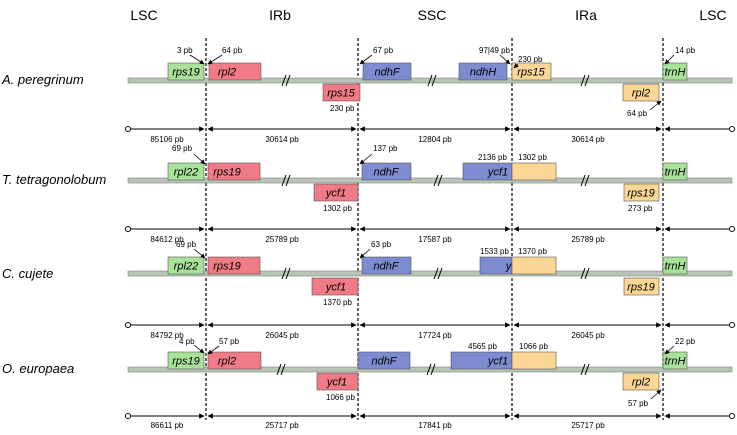  I want to click on distance-annotation: 1066 pb, so click(340, 397).